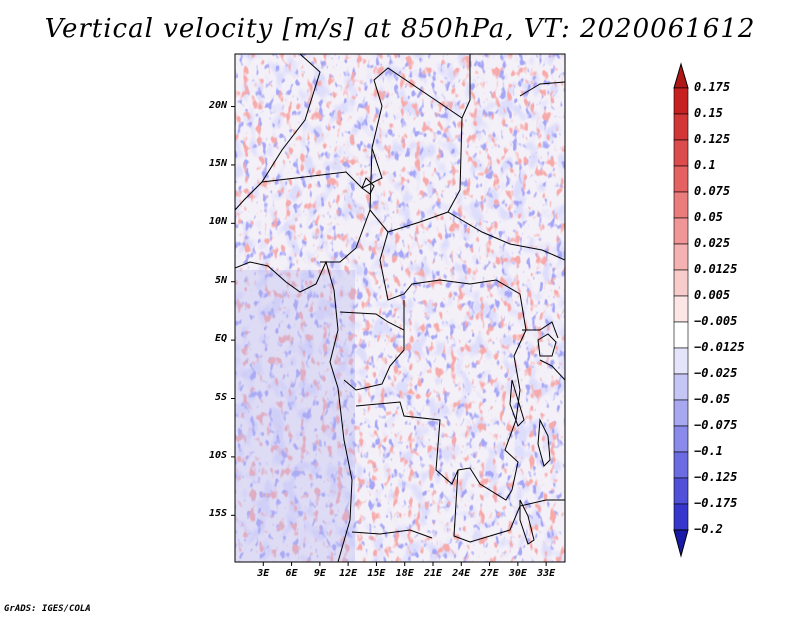  I want to click on lat-tick-label: 10N, so click(217, 222).